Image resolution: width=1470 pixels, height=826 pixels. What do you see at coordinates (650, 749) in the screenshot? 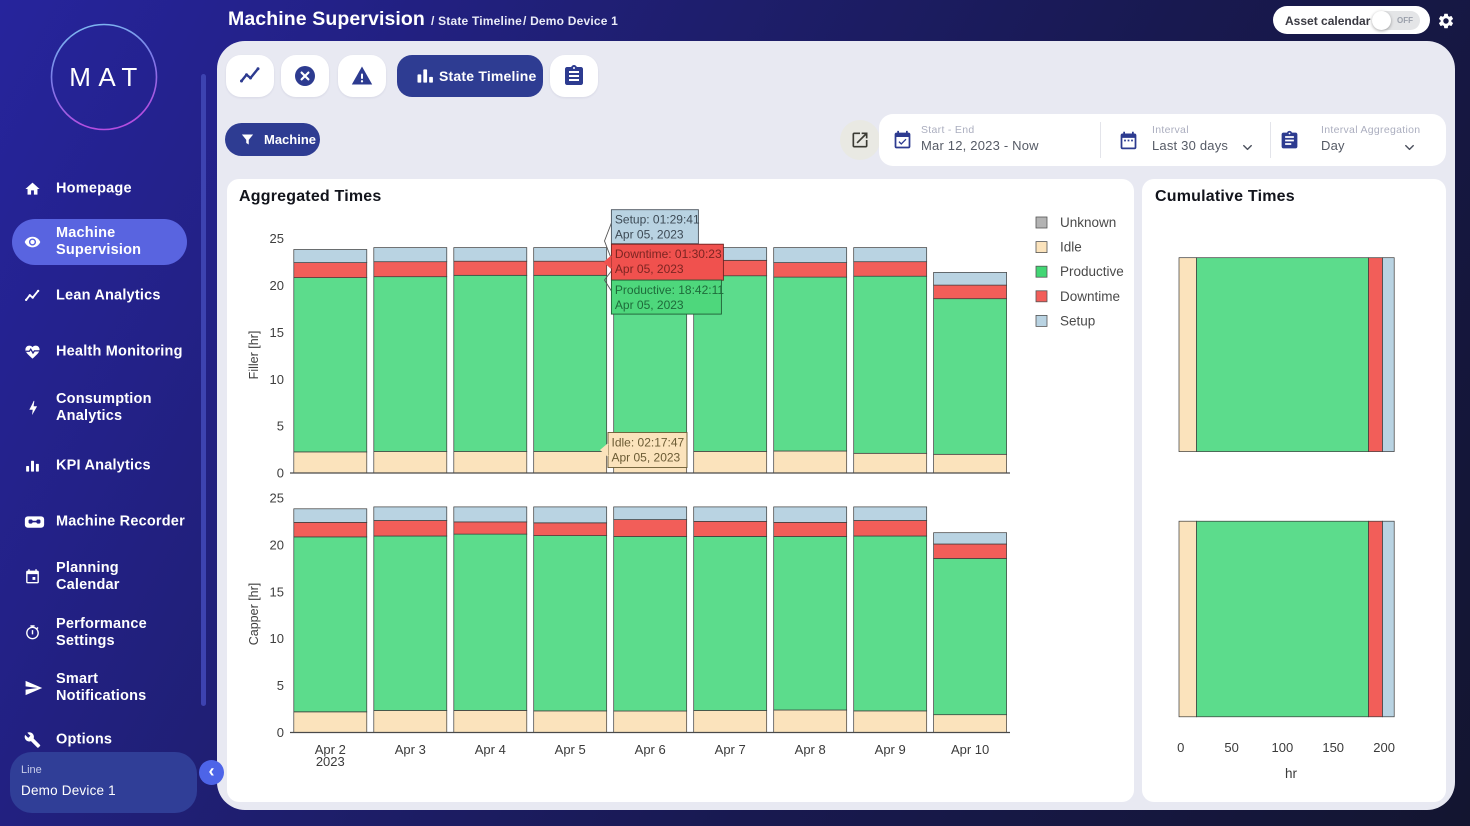
I see `svg-text: Apr 6` at bounding box center [650, 749].